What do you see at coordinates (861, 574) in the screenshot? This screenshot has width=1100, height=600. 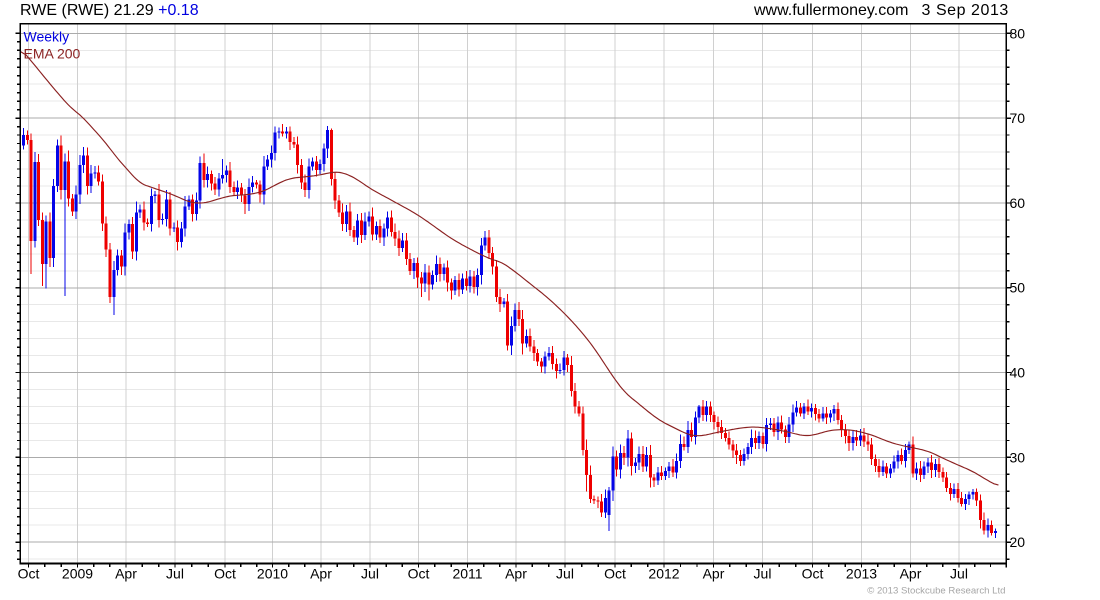 I see `svg-text: 2013` at bounding box center [861, 574].